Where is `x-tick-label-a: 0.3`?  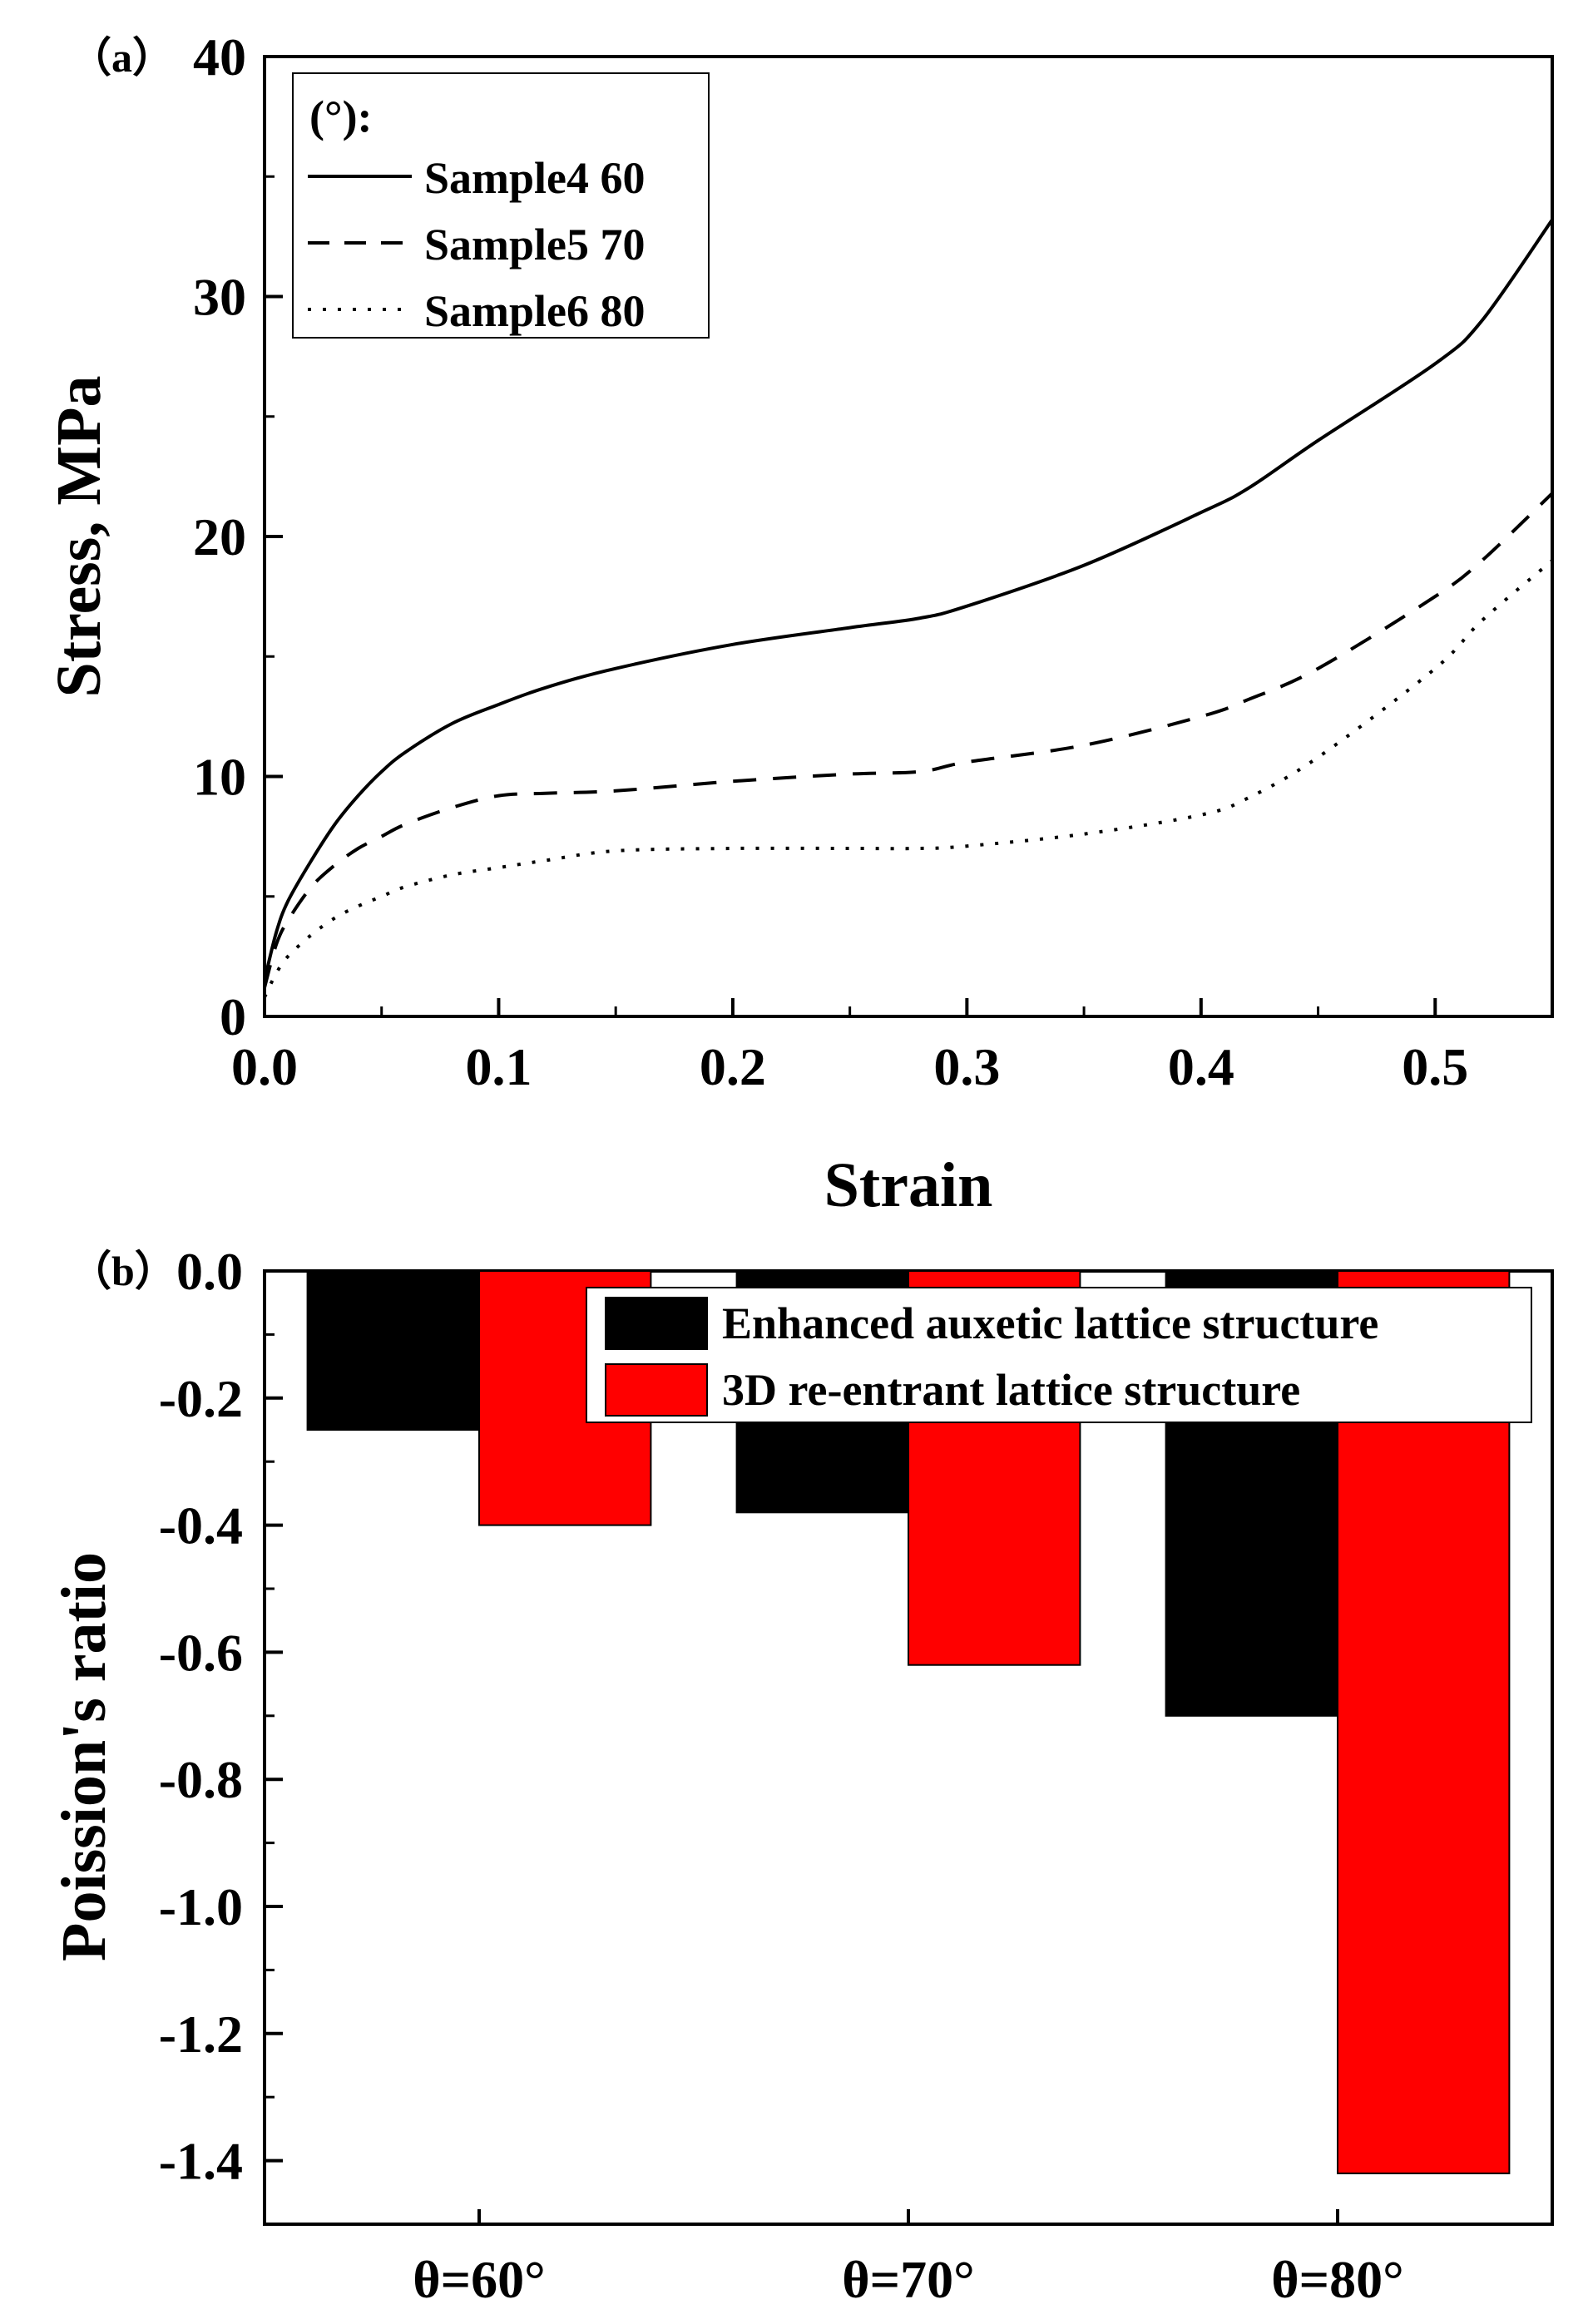 x-tick-label-a: 0.3 is located at coordinates (966, 1066).